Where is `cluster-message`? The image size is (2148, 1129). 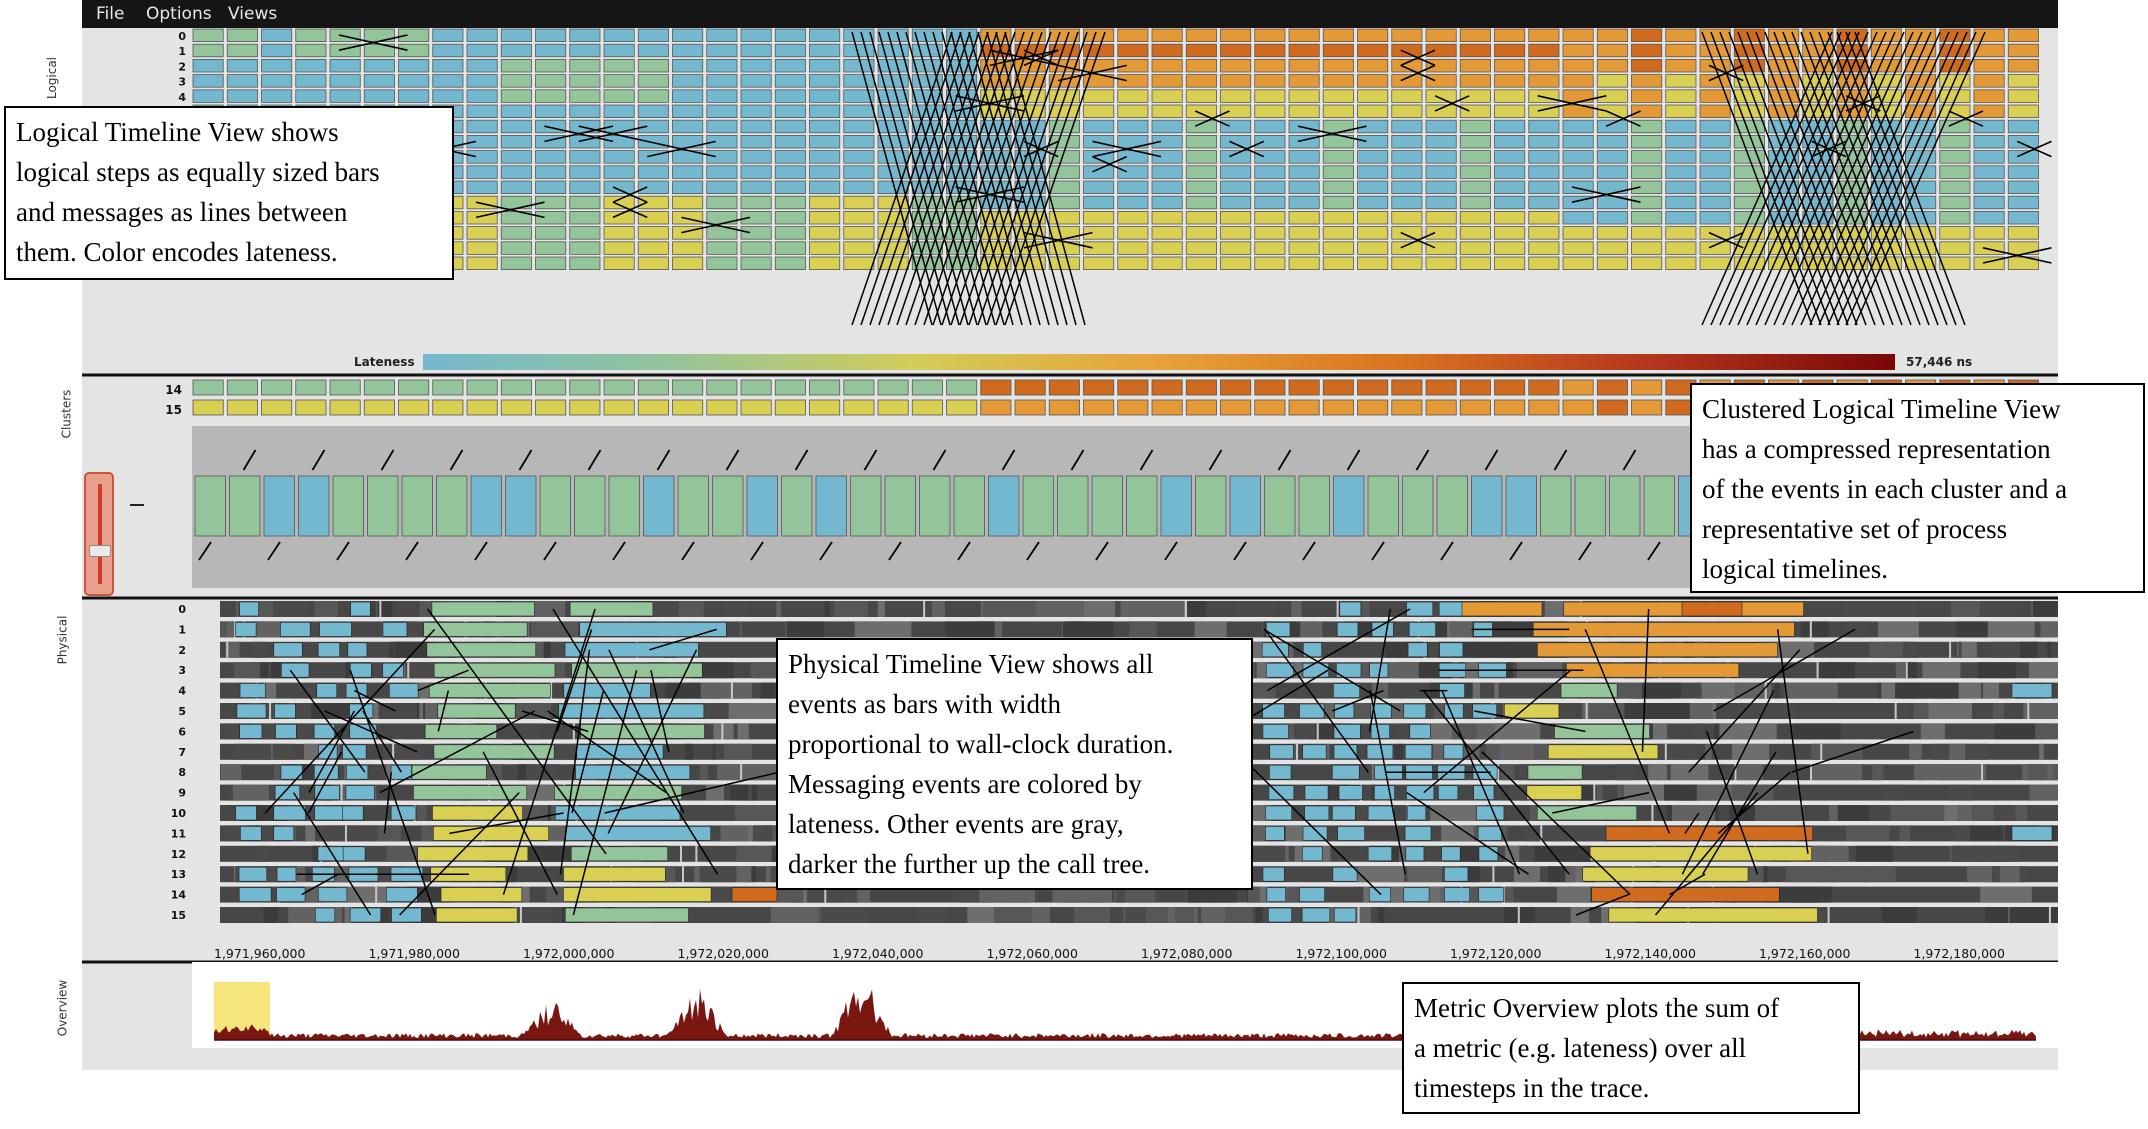
cluster-message is located at coordinates (1353, 460).